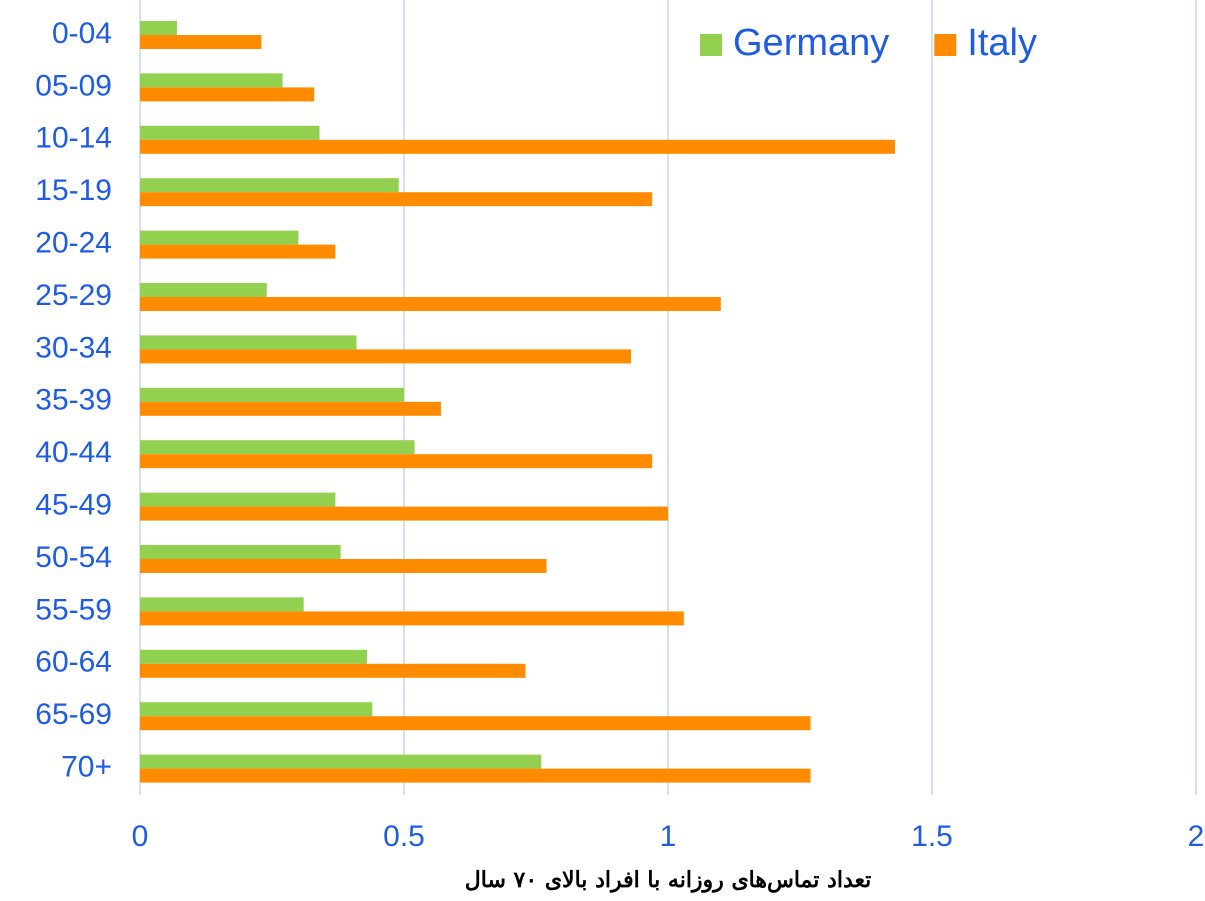 The width and height of the screenshot is (1205, 901). I want to click on y-tick-label: 0-04, so click(82, 33).